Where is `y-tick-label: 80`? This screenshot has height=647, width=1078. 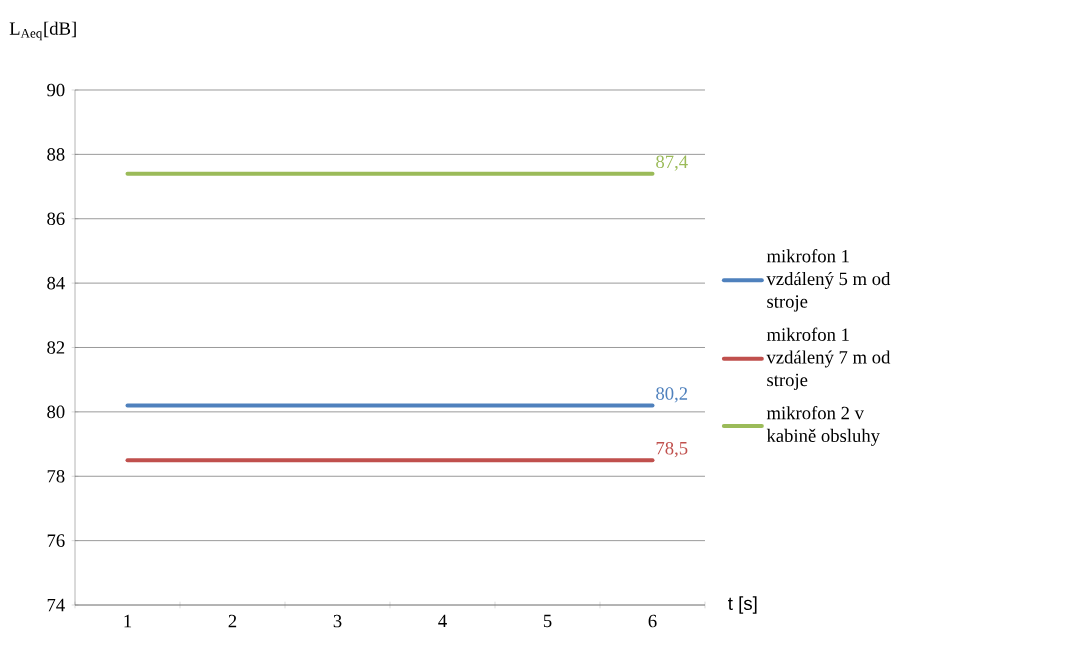
y-tick-label: 80 is located at coordinates (56, 412).